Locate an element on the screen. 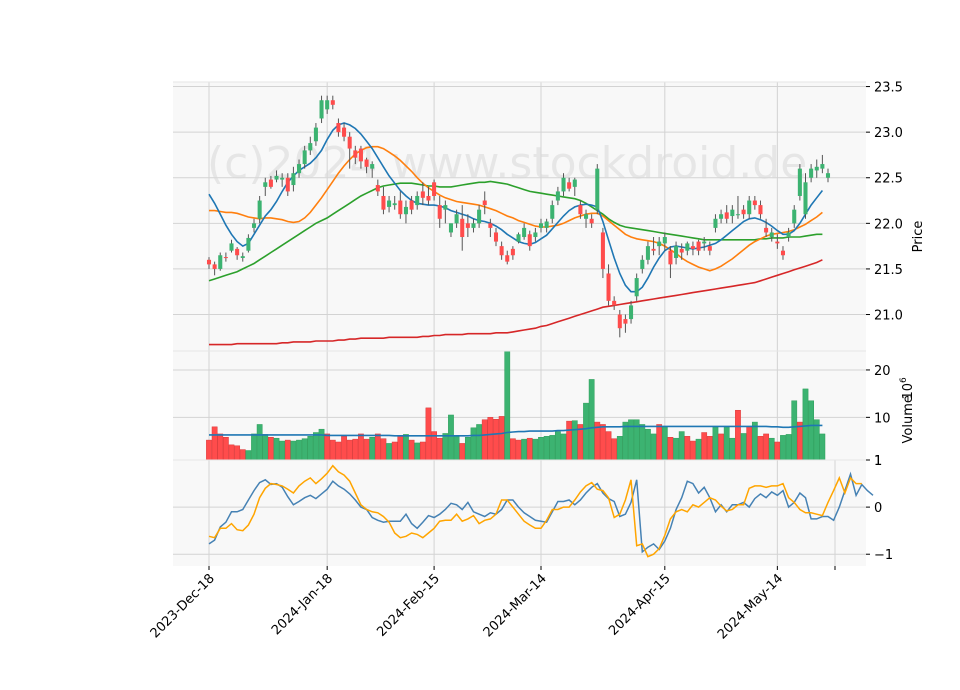 The height and width of the screenshot is (690, 960). x-tick-label: 2024-May-14 is located at coordinates (750, 606).